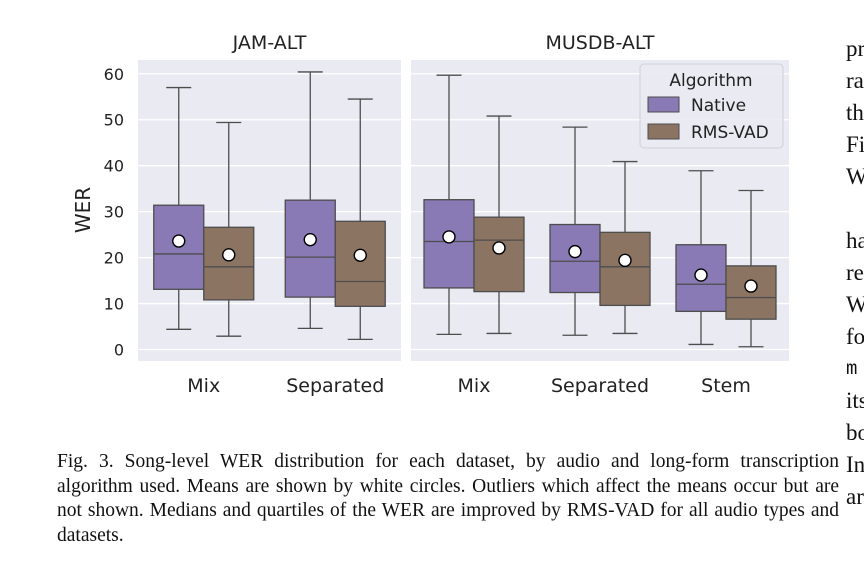  What do you see at coordinates (855, 400) in the screenshot?
I see `side-text-line: its` at bounding box center [855, 400].